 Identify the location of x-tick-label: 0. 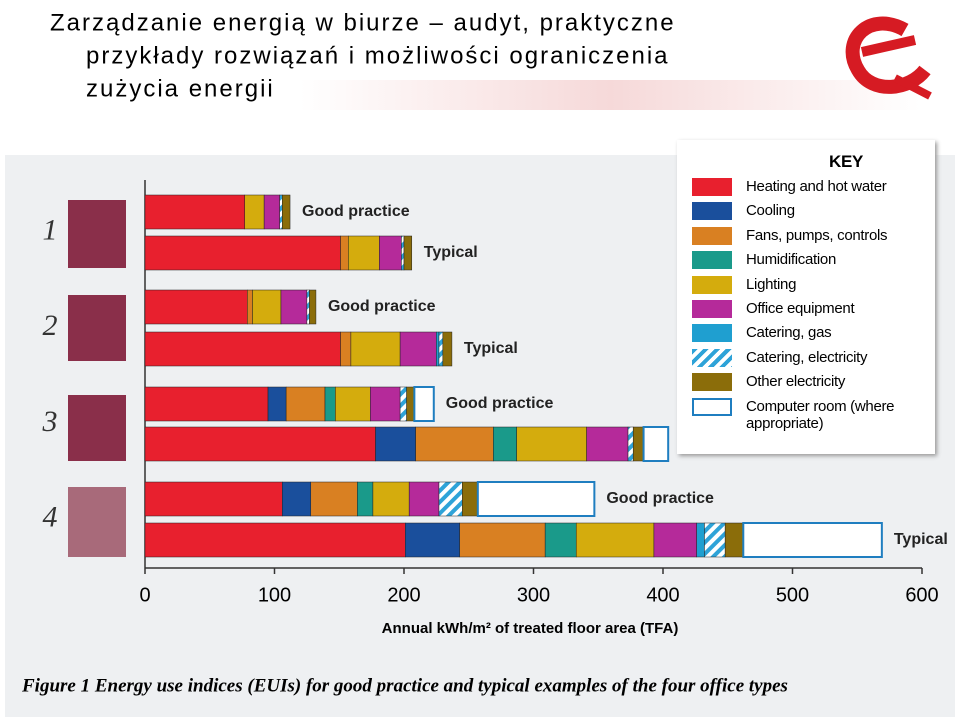
(144, 595).